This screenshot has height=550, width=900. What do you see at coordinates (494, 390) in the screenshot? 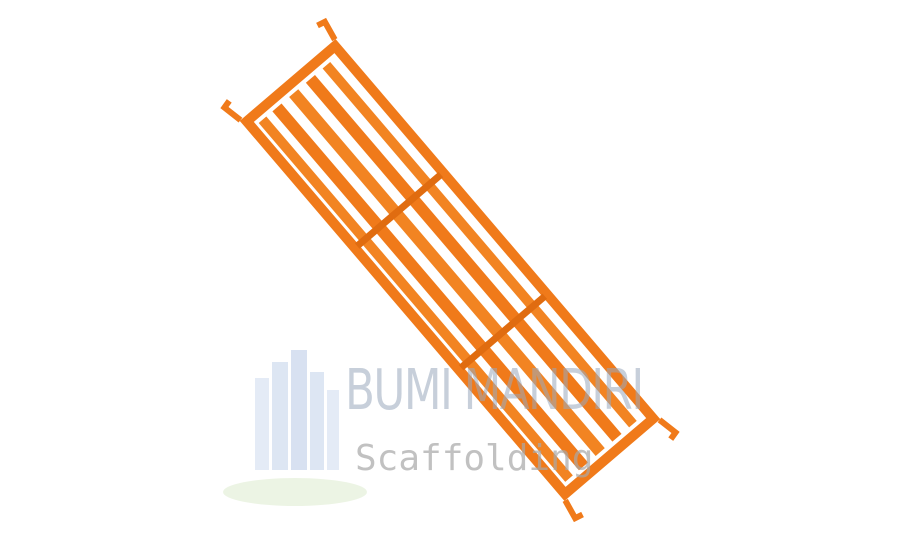
I see `watermark-brand: BUMI MANDIRI` at bounding box center [494, 390].